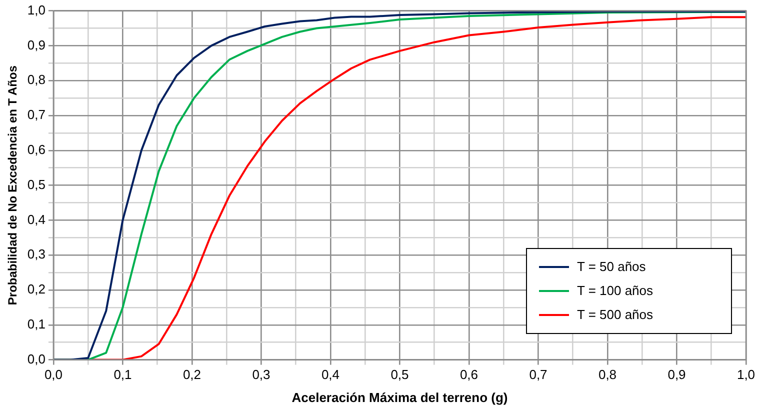 The image size is (764, 410). What do you see at coordinates (36, 324) in the screenshot?
I see `y-tick-label: 0,1` at bounding box center [36, 324].